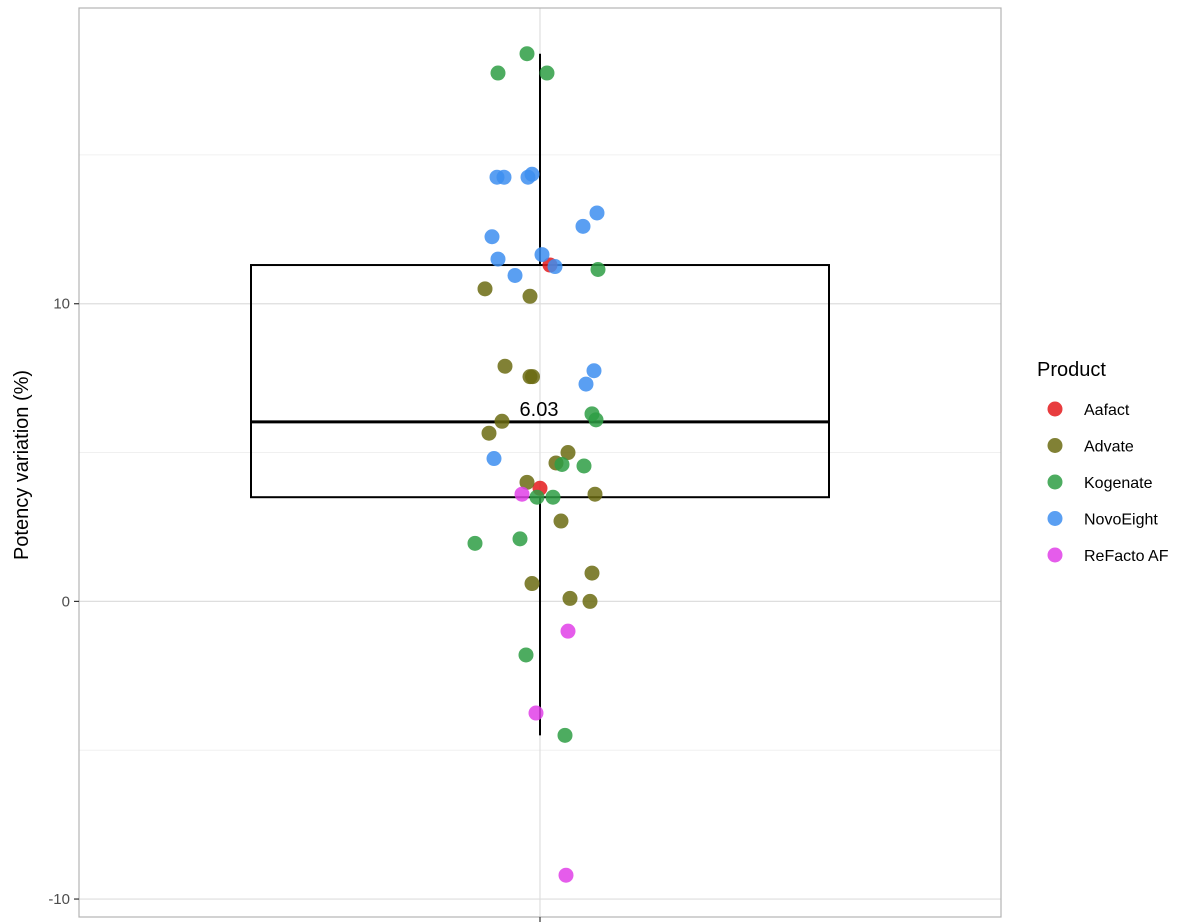 This screenshot has width=1189, height=922. Describe the element at coordinates (1121, 520) in the screenshot. I see `legend-label: NovoEight` at that location.